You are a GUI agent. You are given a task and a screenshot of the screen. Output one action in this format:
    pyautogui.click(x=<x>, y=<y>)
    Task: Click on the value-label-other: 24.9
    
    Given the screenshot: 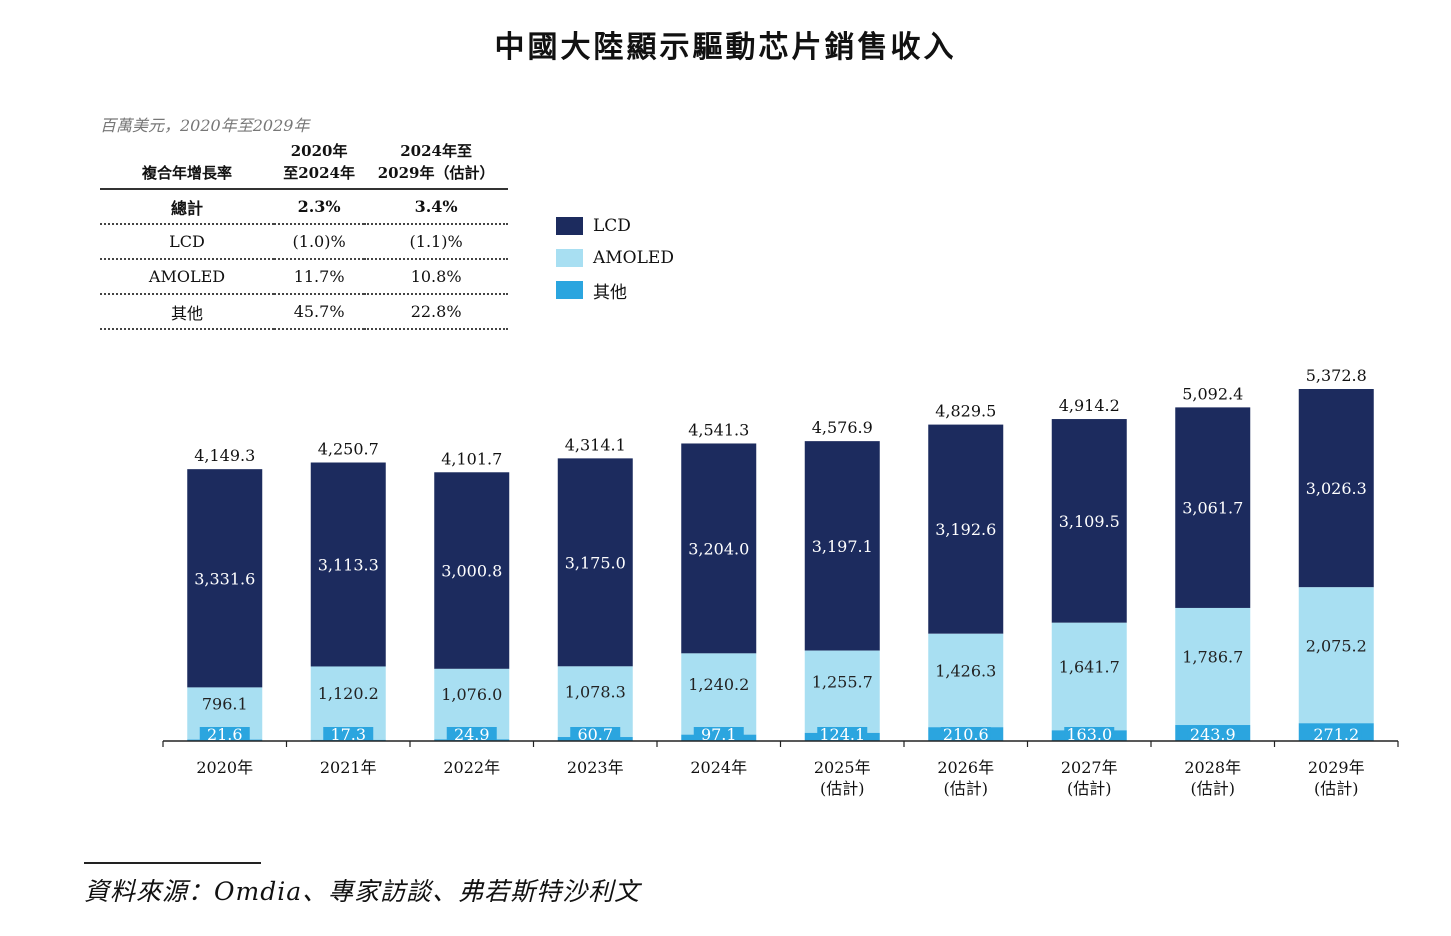 What is the action you would take?
    pyautogui.click(x=472, y=734)
    